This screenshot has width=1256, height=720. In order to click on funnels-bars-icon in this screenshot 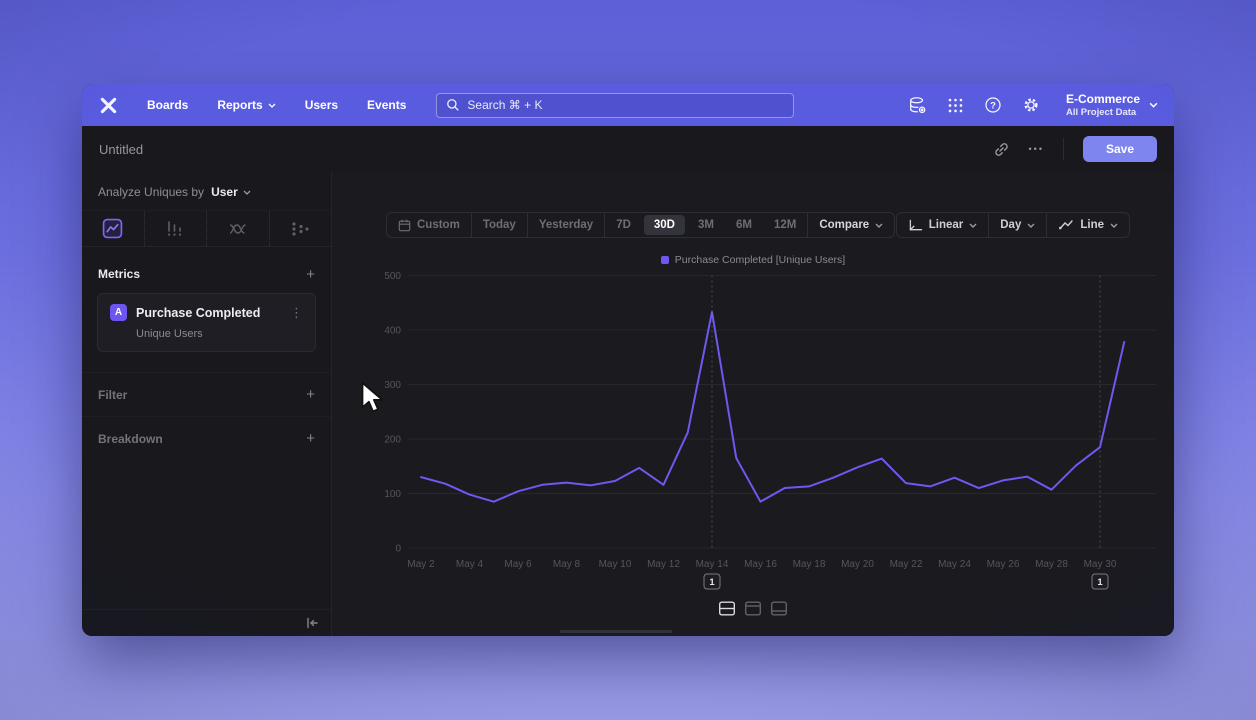, I will do `click(175, 228)`.